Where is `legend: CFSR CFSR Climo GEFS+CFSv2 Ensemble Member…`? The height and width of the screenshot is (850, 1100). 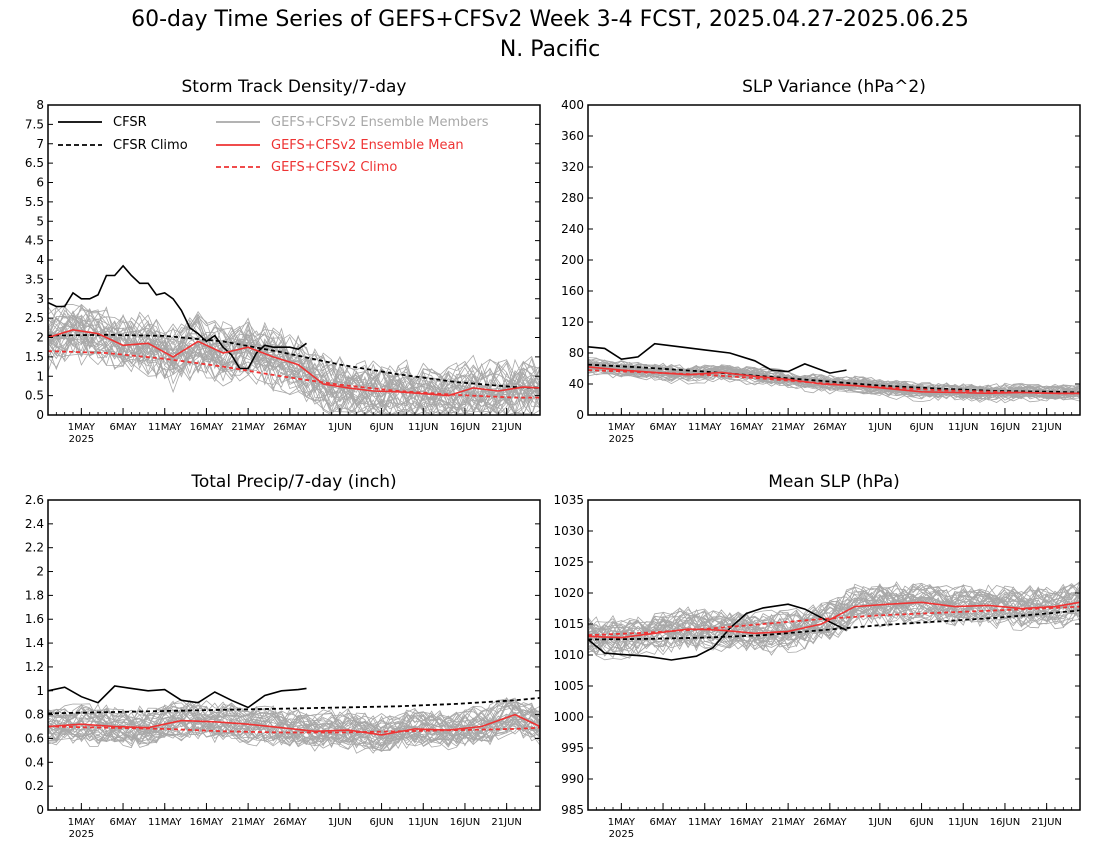
legend: CFSR CFSR Climo GEFS+CFSv2 Ensemble Member… is located at coordinates (273, 145).